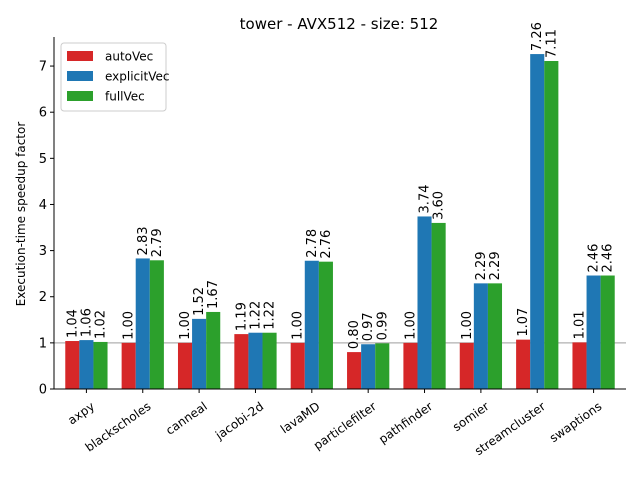 The image size is (640, 480). Describe the element at coordinates (80, 56) in the screenshot. I see `legend-swatch-autoVec` at that location.